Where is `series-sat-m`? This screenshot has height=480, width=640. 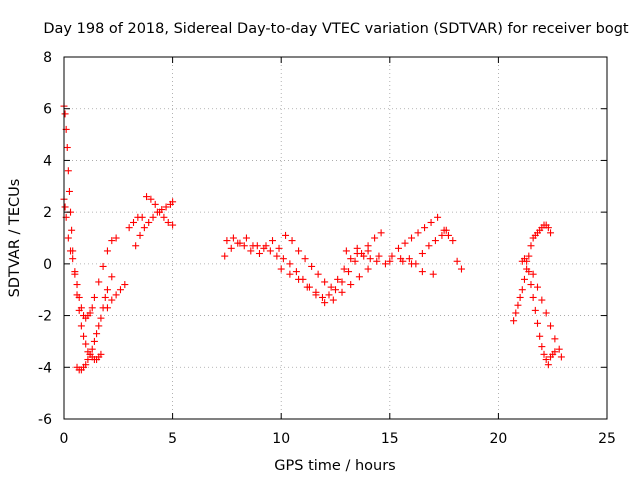
series-sat-m is located at coordinates (452, 249).